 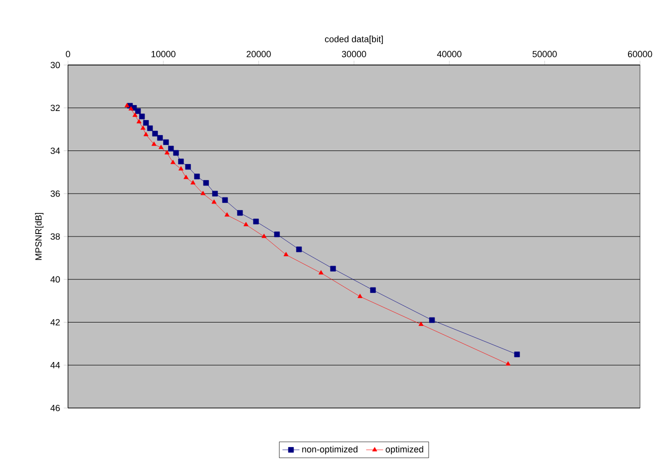 I want to click on y-tick-label: 34, so click(x=55, y=151).